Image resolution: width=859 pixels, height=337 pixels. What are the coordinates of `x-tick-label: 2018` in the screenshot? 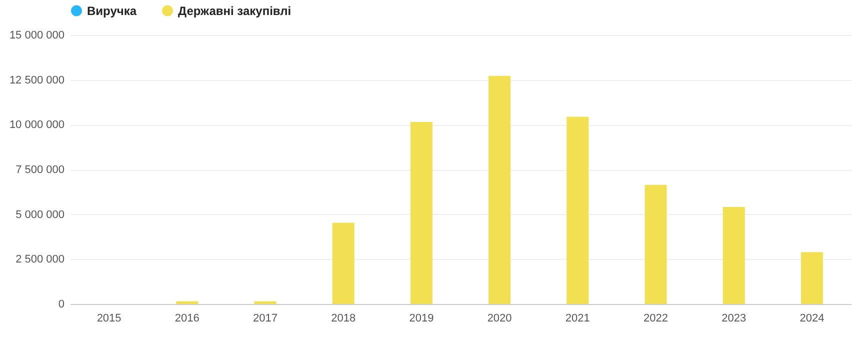 It's located at (343, 318).